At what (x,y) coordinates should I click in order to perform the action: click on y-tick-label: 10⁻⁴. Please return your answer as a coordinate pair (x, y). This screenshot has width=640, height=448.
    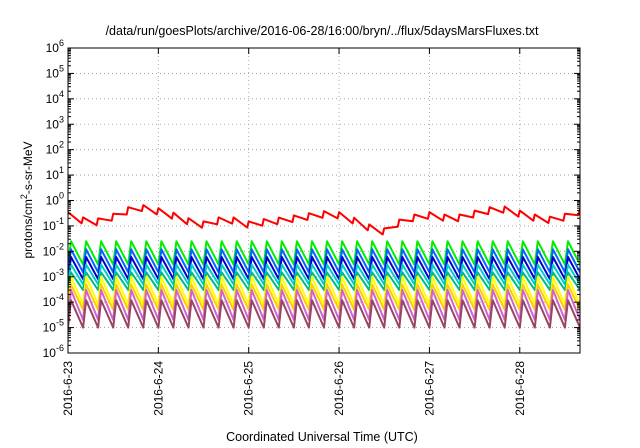
    Looking at the image, I should click on (53, 300).